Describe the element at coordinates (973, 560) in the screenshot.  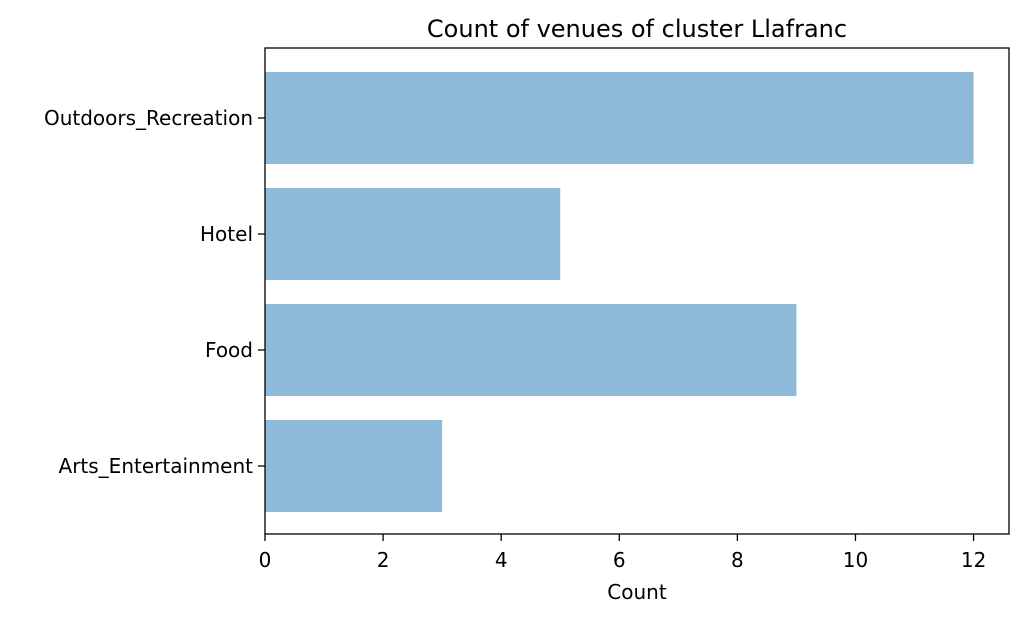
I see `x-tick-label: 12` at that location.